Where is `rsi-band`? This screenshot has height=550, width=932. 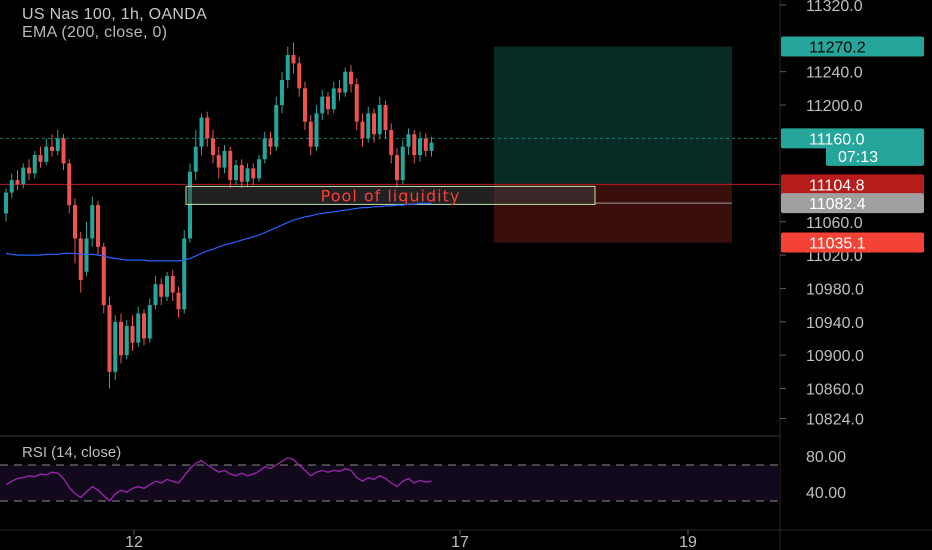 rsi-band is located at coordinates (390, 483).